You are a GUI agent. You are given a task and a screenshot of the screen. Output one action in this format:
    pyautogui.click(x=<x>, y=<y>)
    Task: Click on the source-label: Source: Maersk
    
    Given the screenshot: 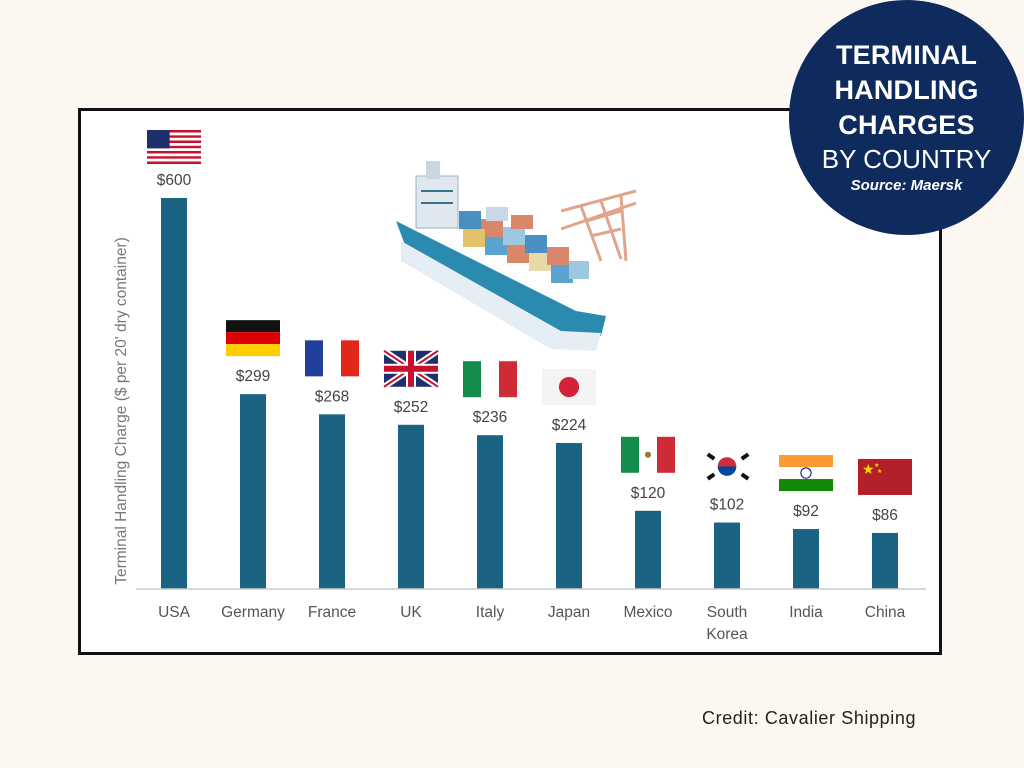 What is the action you would take?
    pyautogui.click(x=906, y=185)
    